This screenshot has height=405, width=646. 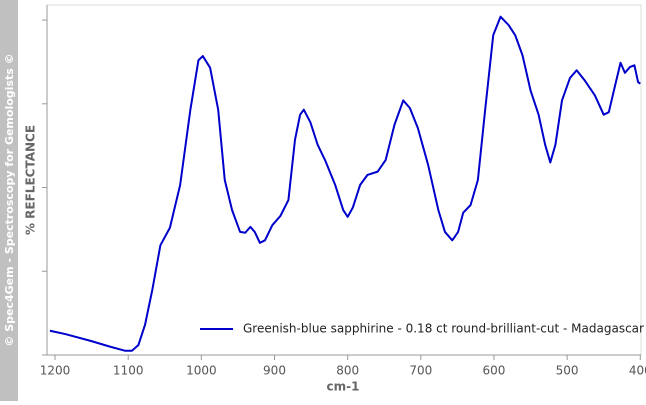 What do you see at coordinates (55, 371) in the screenshot?
I see `x-tick-label: 1200` at bounding box center [55, 371].